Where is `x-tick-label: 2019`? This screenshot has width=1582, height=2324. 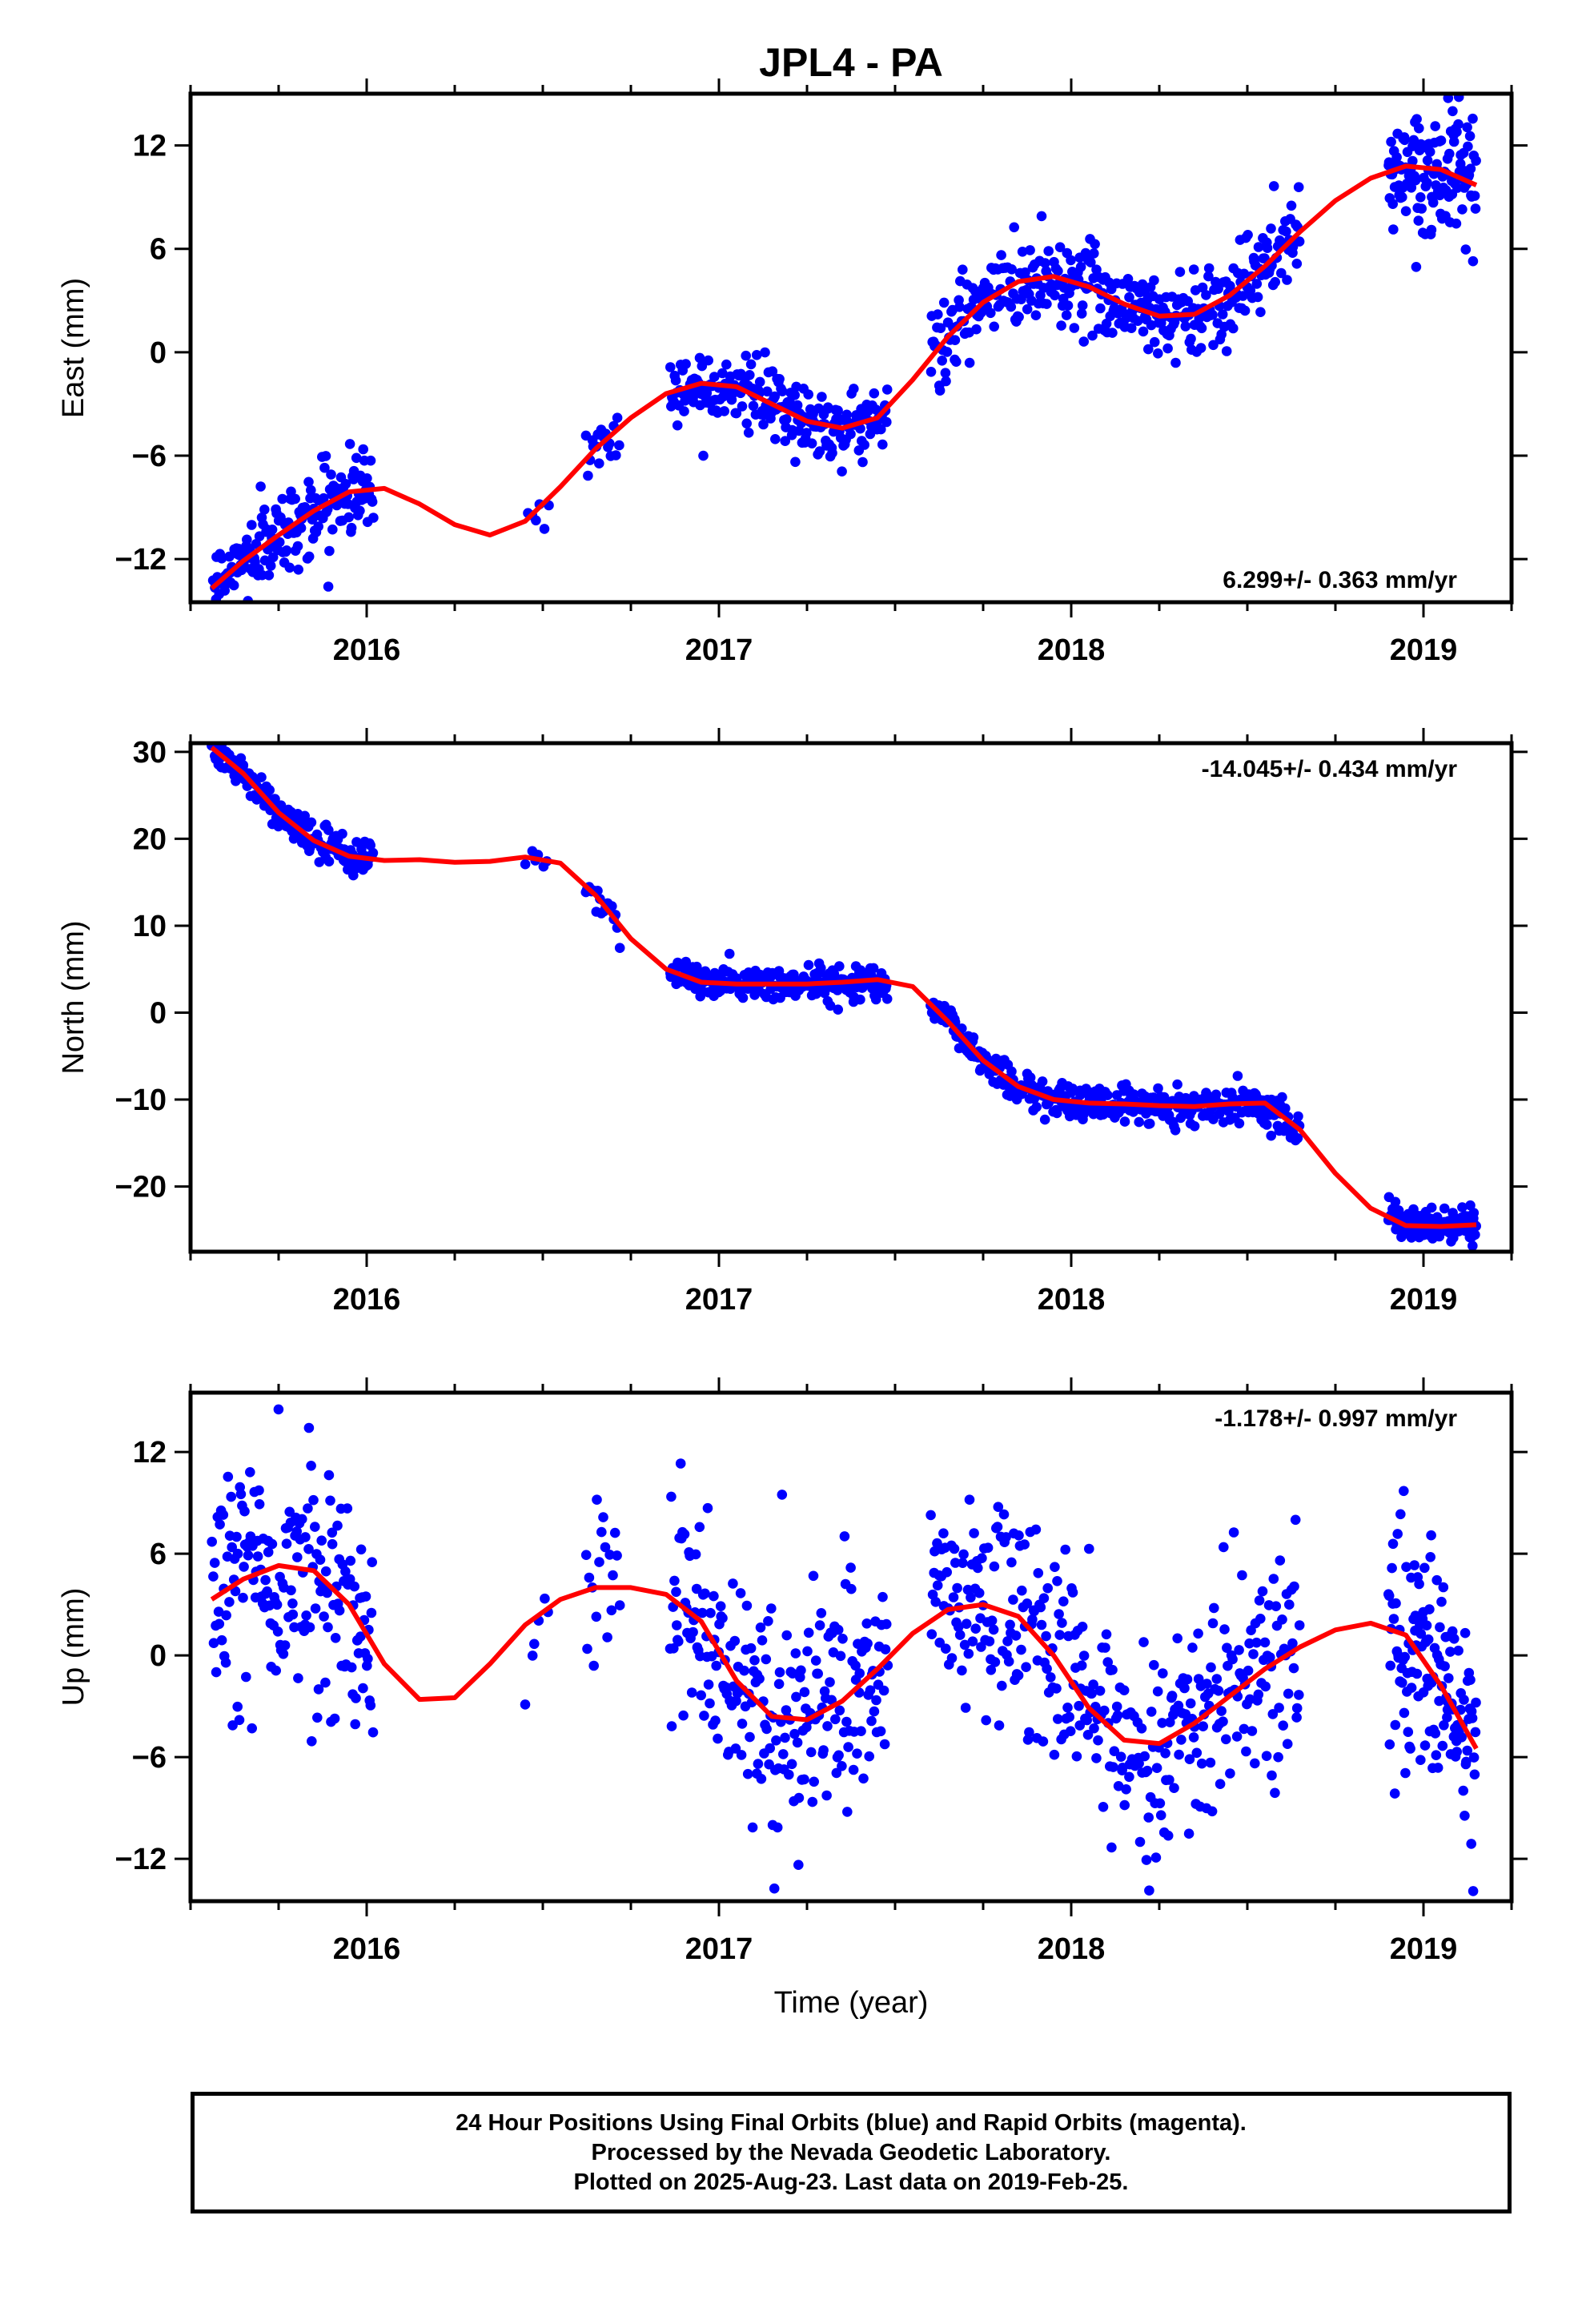
x-tick-label: 2019 is located at coordinates (1424, 1949).